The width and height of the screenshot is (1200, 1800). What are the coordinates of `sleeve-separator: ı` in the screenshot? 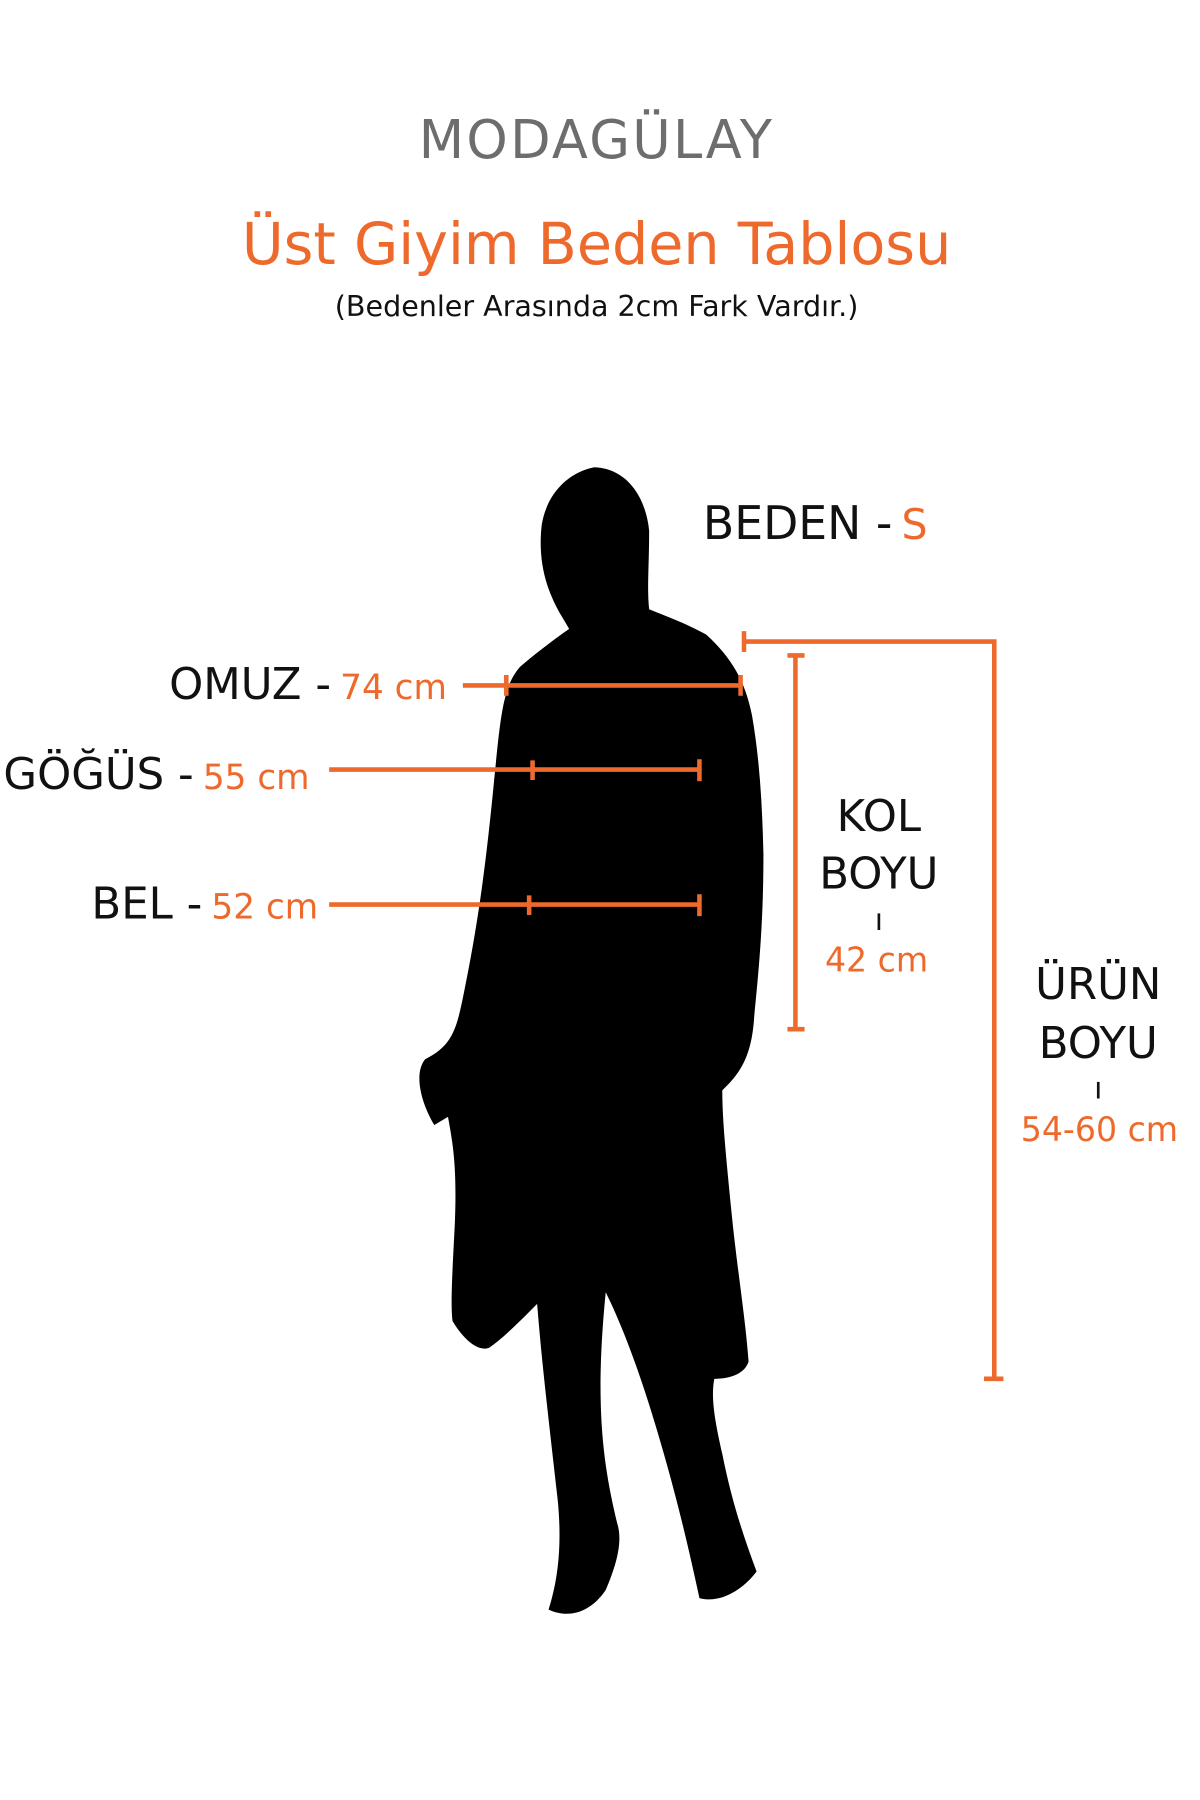 It's located at (879, 920).